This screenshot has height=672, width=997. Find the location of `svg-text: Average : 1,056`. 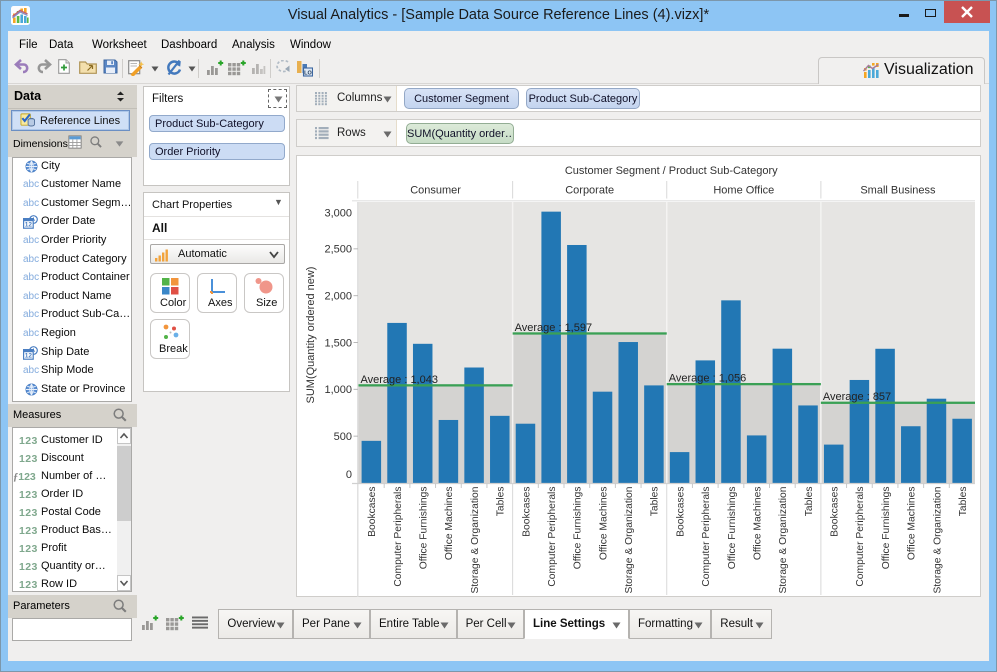

svg-text: Average : 1,056 is located at coordinates (707, 379).